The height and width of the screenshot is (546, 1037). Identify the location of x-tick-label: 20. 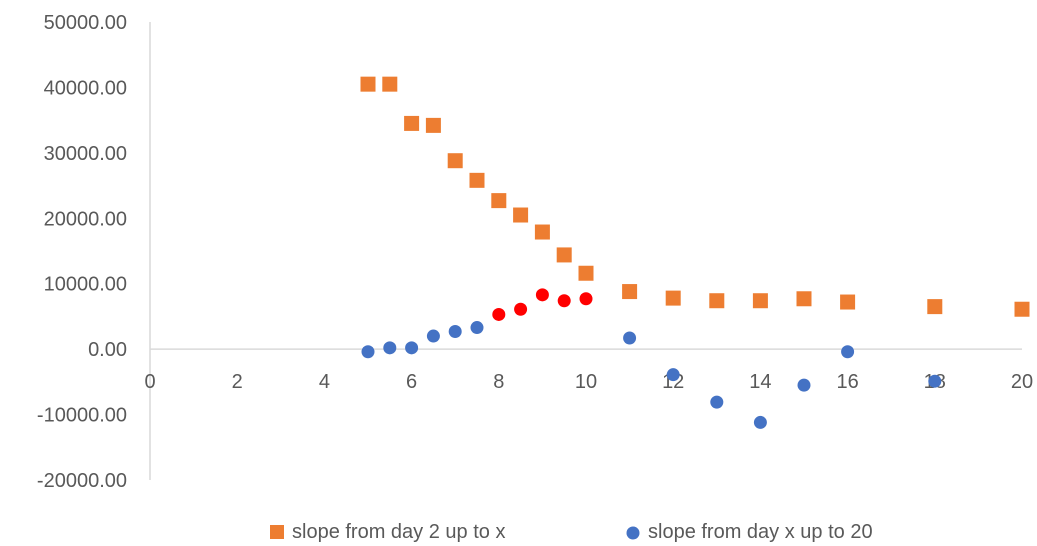
(1022, 382).